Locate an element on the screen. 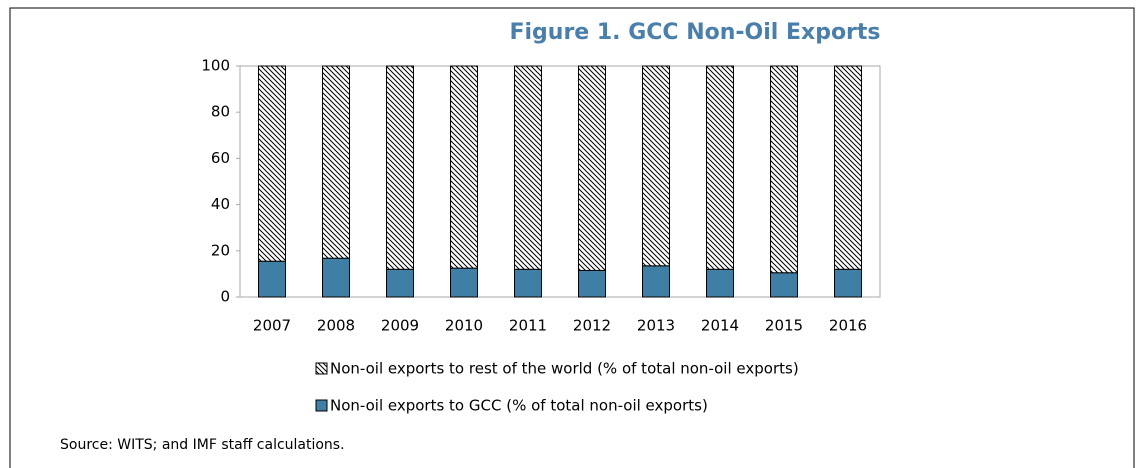 Image resolution: width=1143 pixels, height=468 pixels. y-tick-label: 20 is located at coordinates (220, 250).